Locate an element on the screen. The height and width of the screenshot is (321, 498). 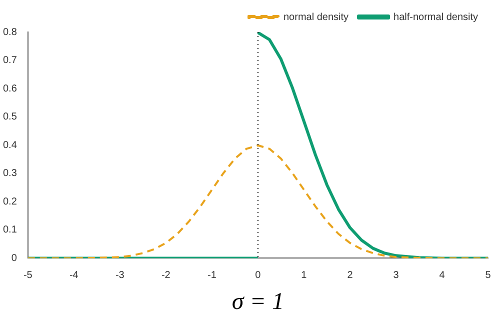
x-tick-label: 4 is located at coordinates (442, 275).